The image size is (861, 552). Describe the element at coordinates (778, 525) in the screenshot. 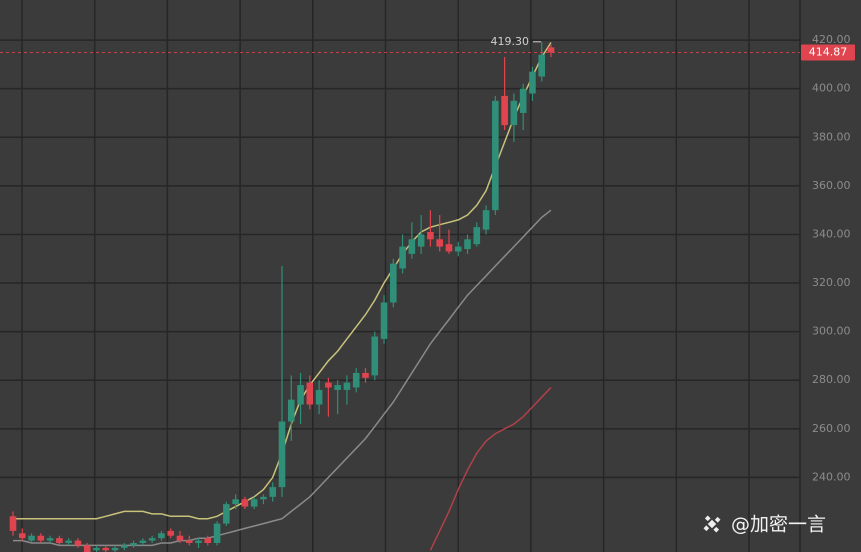

I see `watermark-text: @加密一言` at that location.